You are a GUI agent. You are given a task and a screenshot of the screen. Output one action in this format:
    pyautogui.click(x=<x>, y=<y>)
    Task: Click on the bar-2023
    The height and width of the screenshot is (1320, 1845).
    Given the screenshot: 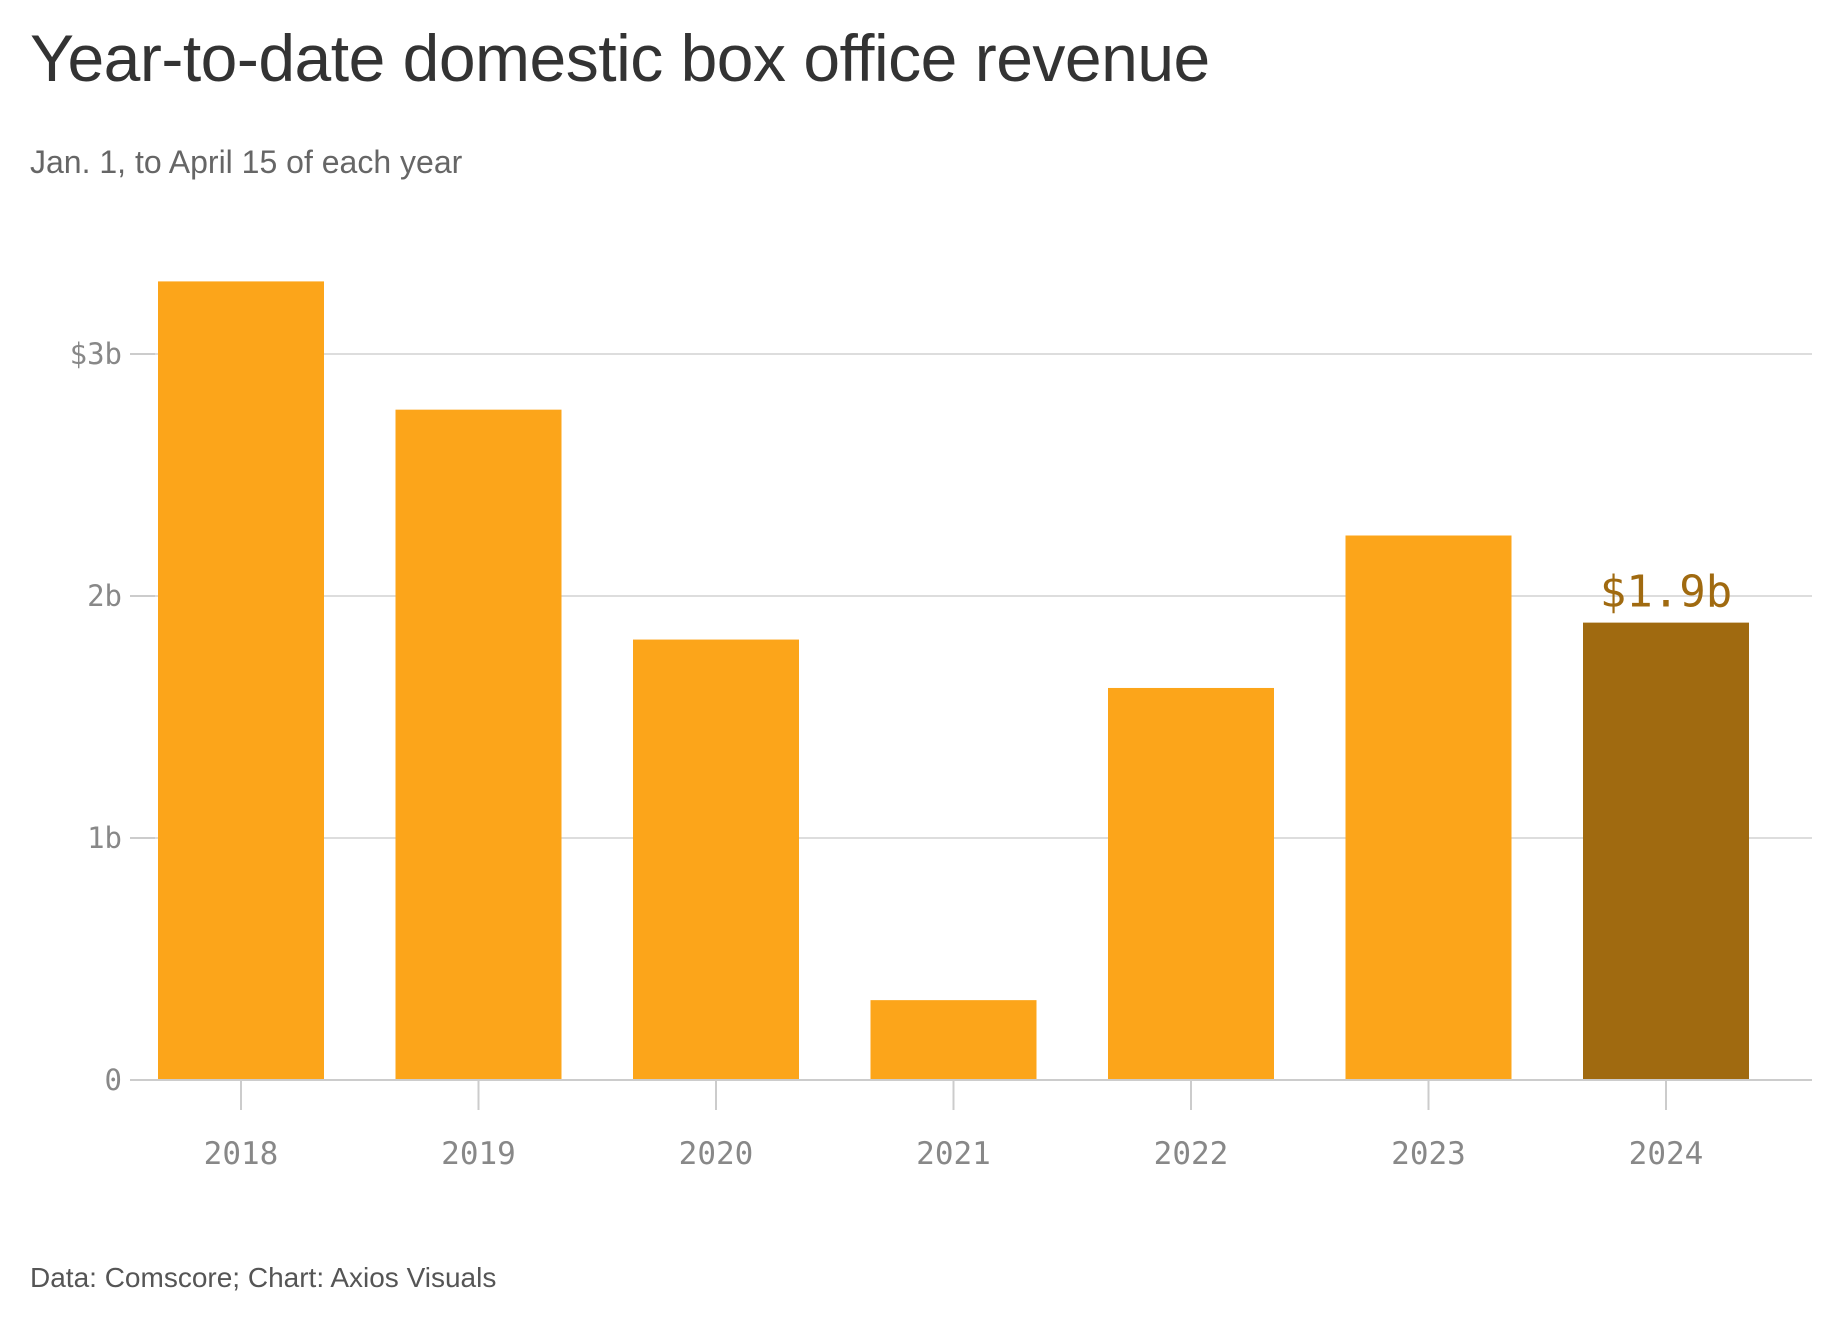 What is the action you would take?
    pyautogui.click(x=1428, y=807)
    